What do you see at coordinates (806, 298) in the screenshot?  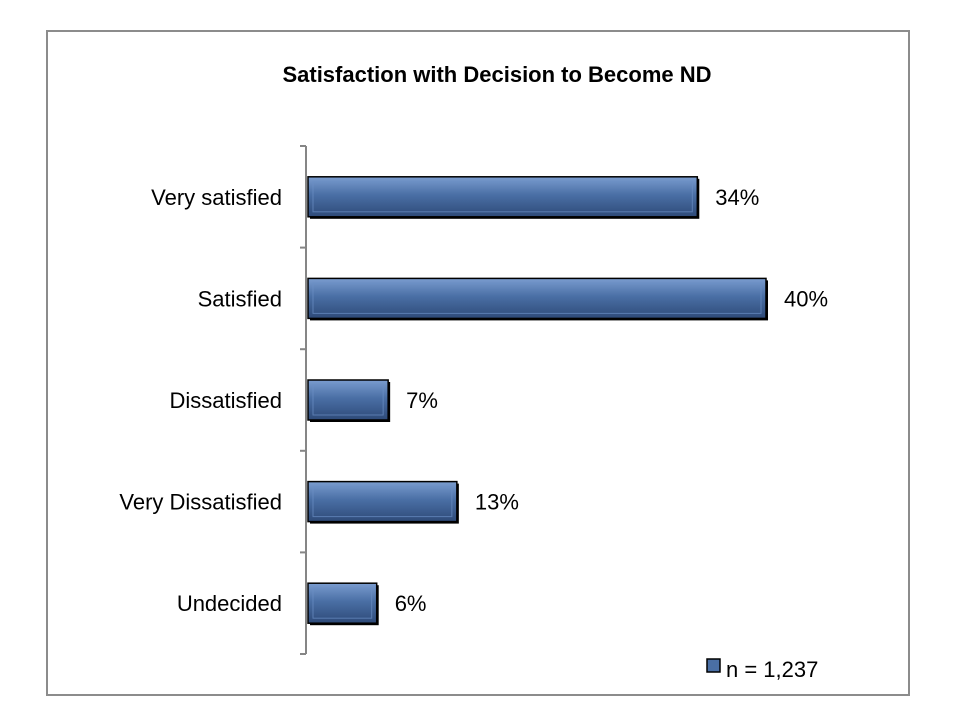 I see `data-label: 40%` at bounding box center [806, 298].